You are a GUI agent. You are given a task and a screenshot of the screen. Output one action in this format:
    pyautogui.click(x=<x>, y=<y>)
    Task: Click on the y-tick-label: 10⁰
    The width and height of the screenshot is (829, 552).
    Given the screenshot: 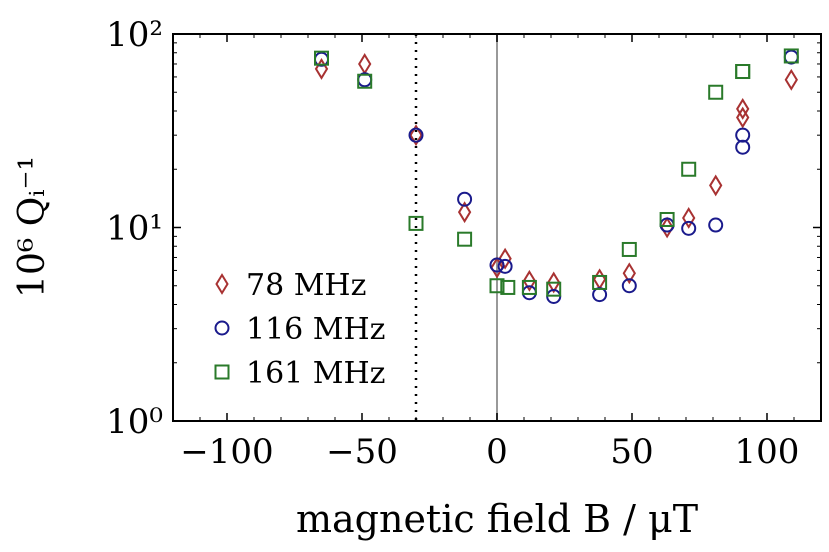 What is the action you would take?
    pyautogui.click(x=134, y=422)
    